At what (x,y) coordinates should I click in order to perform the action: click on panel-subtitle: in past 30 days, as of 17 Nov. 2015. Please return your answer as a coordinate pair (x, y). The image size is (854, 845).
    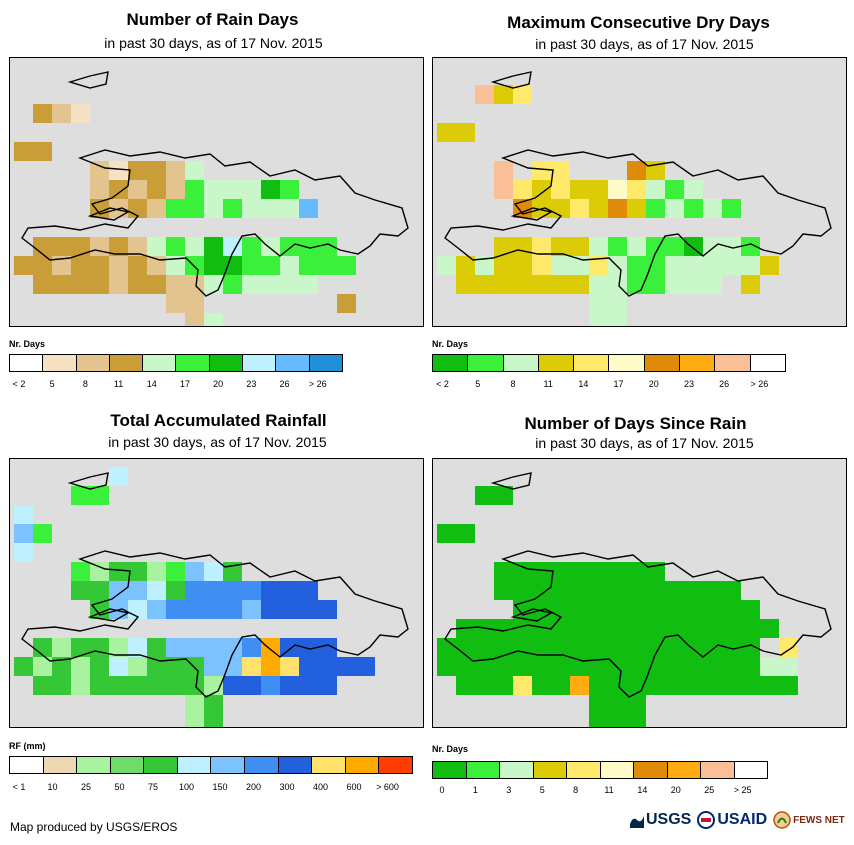
    Looking at the image, I should click on (644, 44).